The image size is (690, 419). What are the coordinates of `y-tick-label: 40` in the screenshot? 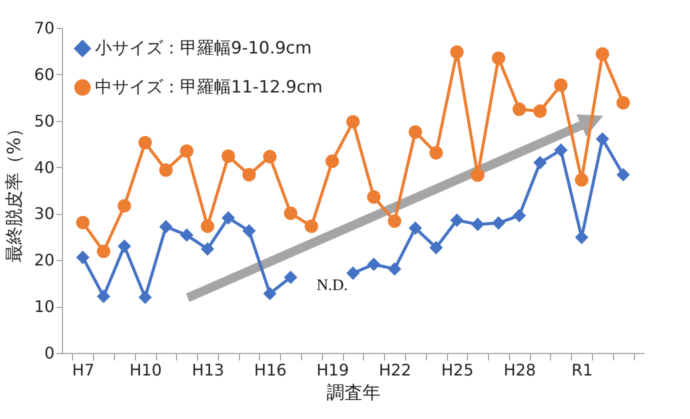 It's located at (44, 167).